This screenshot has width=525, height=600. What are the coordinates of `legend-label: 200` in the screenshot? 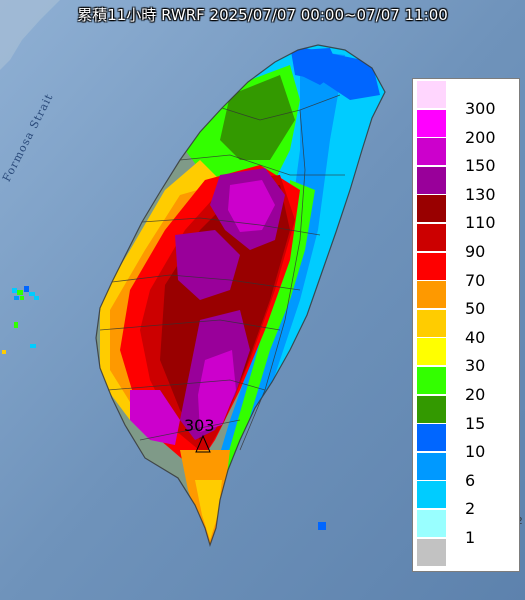 It's located at (480, 137).